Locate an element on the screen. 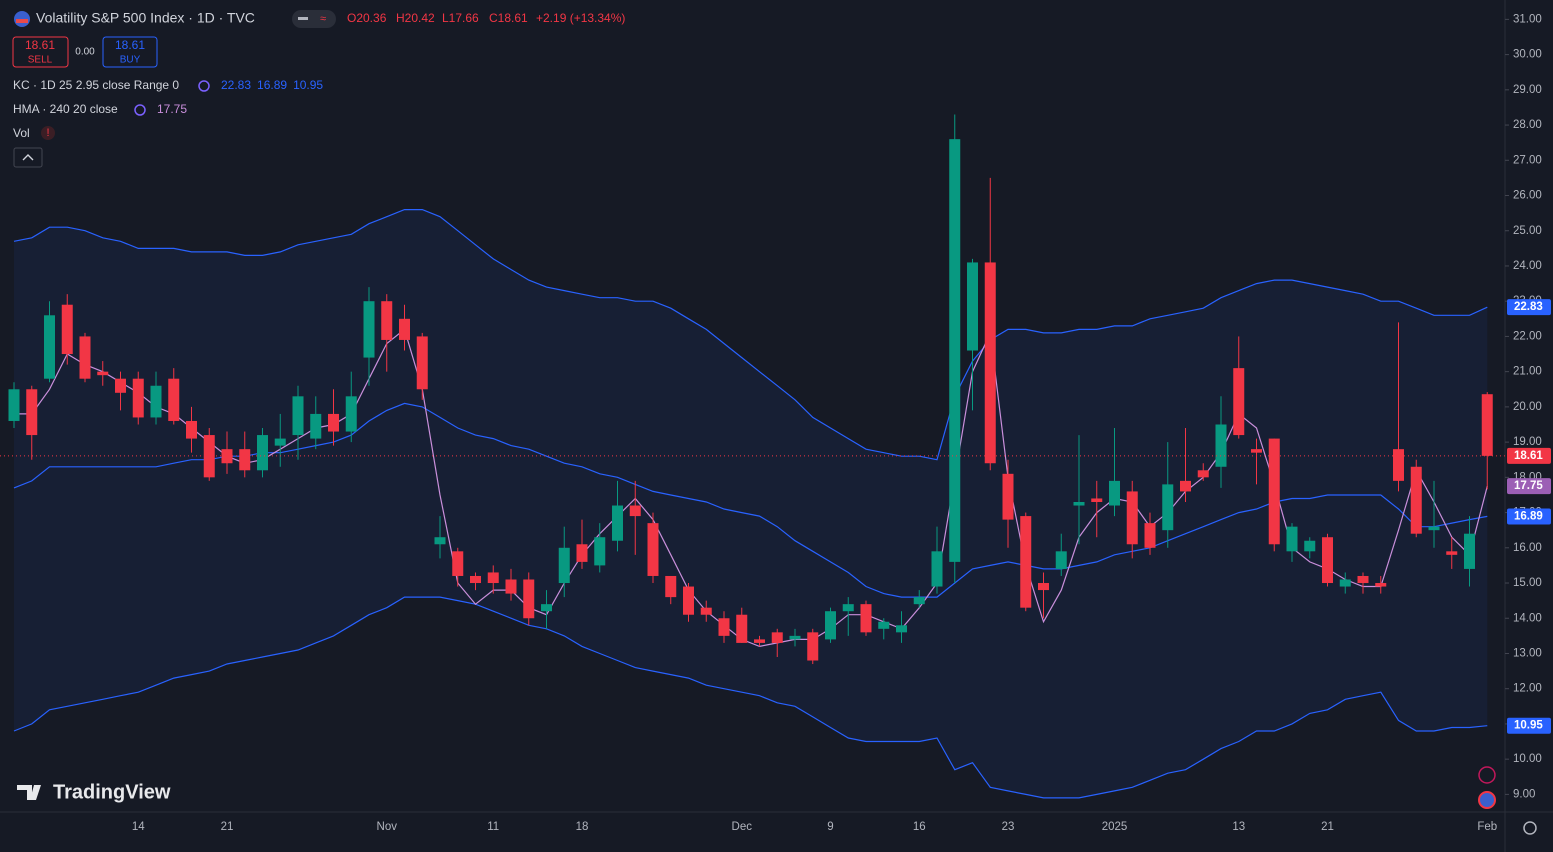  kc-value: 16.89 is located at coordinates (272, 85).